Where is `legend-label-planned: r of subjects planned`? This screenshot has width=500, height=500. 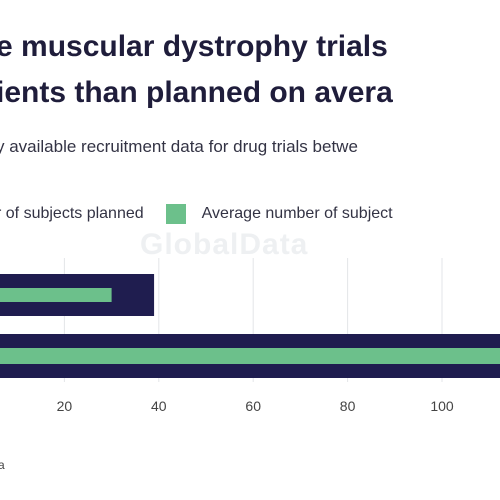
legend-label-planned: r of subjects planned is located at coordinates (72, 213).